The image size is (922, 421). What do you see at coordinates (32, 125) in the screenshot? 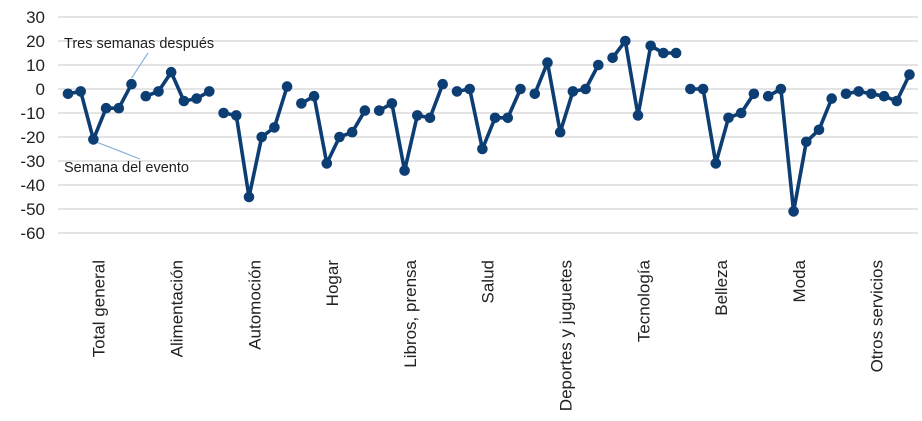
I see `y-axis-ticks: 30 20 10 0 -10 -20 -30 -40 -50 -60` at bounding box center [32, 125].